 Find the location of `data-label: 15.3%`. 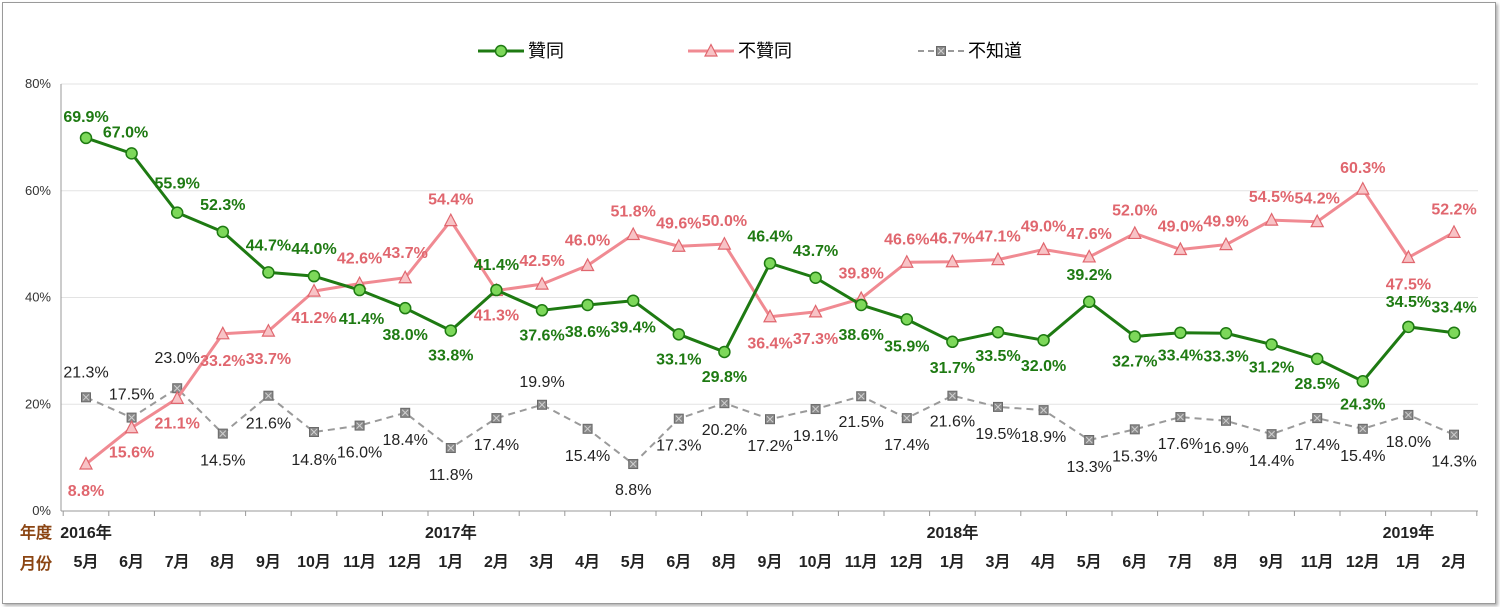

data-label: 15.3% is located at coordinates (1134, 456).